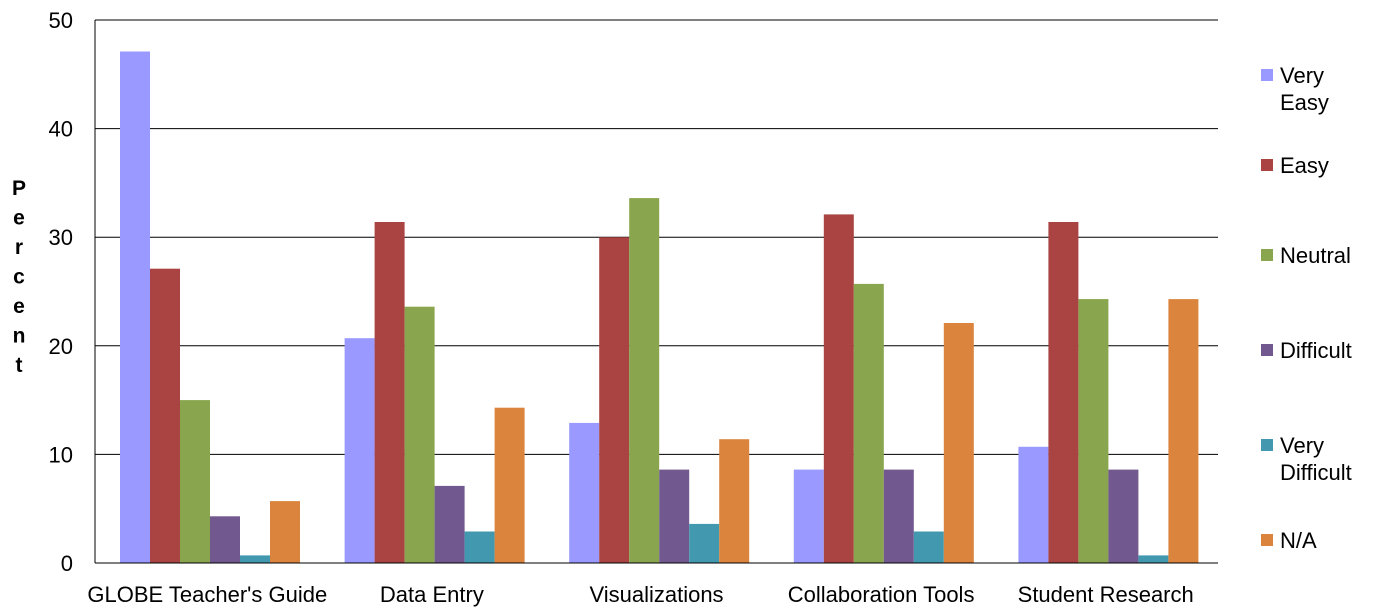 The width and height of the screenshot is (1384, 610). Describe the element at coordinates (656, 594) in the screenshot. I see `x-category-label: Visualizations` at that location.